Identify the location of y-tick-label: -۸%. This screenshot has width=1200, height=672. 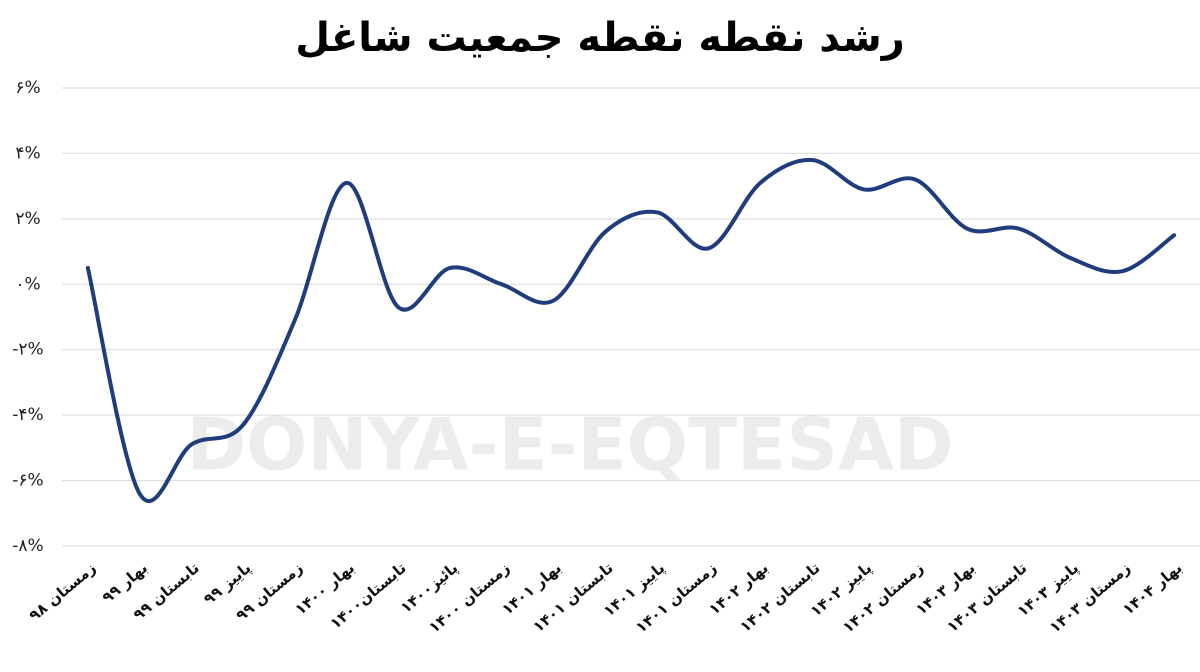
(27, 546).